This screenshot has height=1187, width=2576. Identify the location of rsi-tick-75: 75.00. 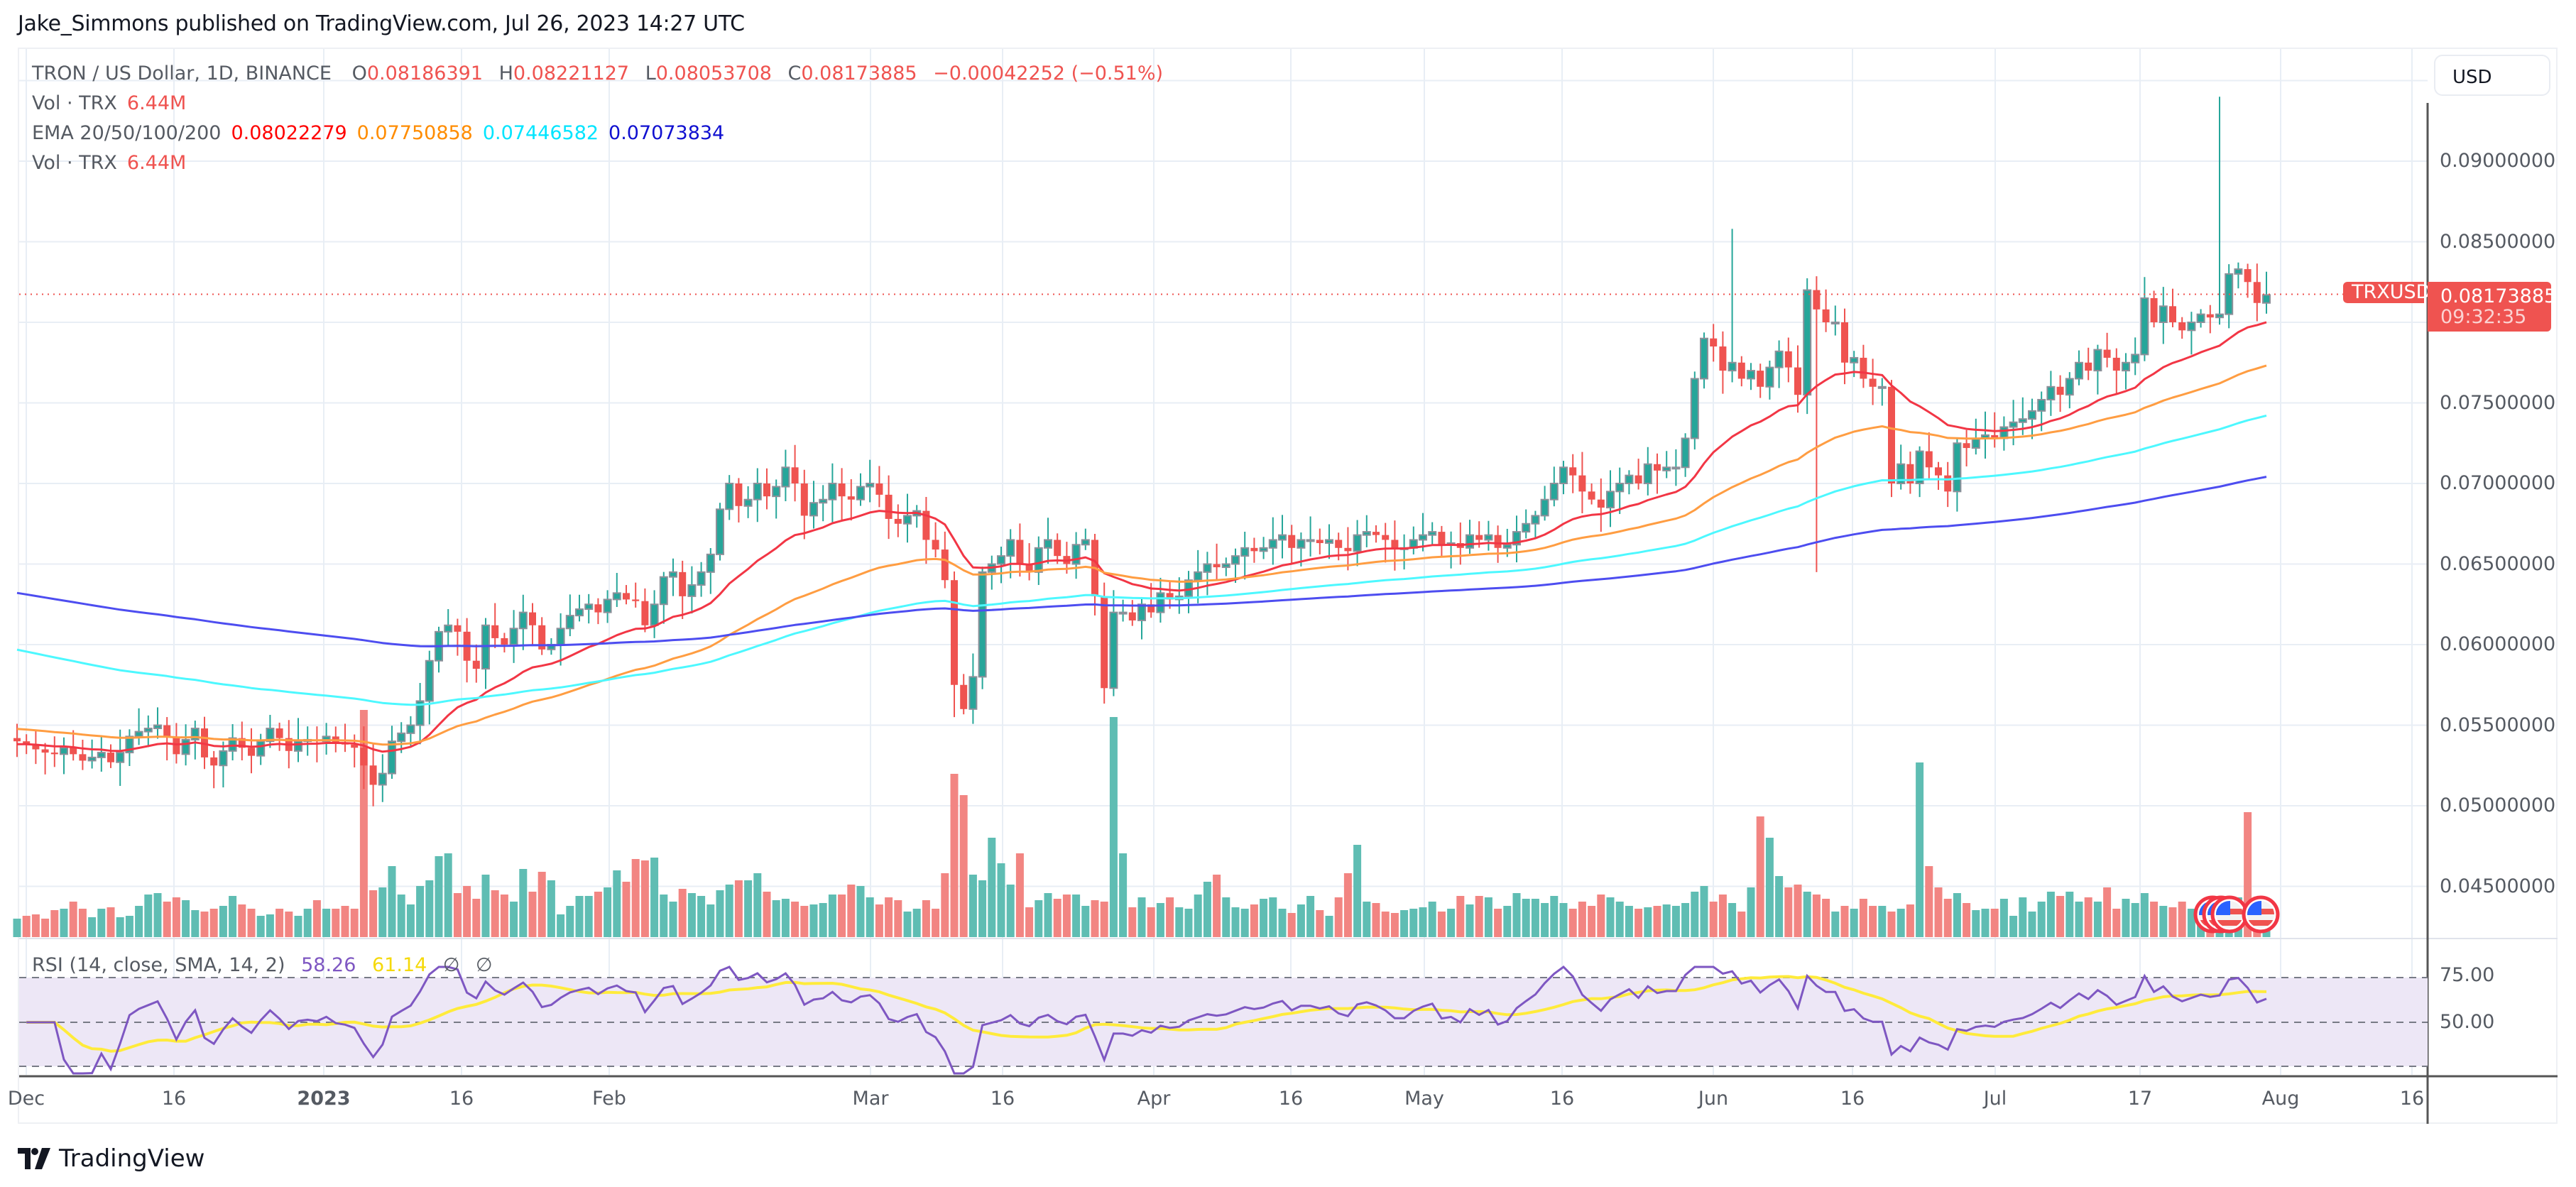
(2467, 975).